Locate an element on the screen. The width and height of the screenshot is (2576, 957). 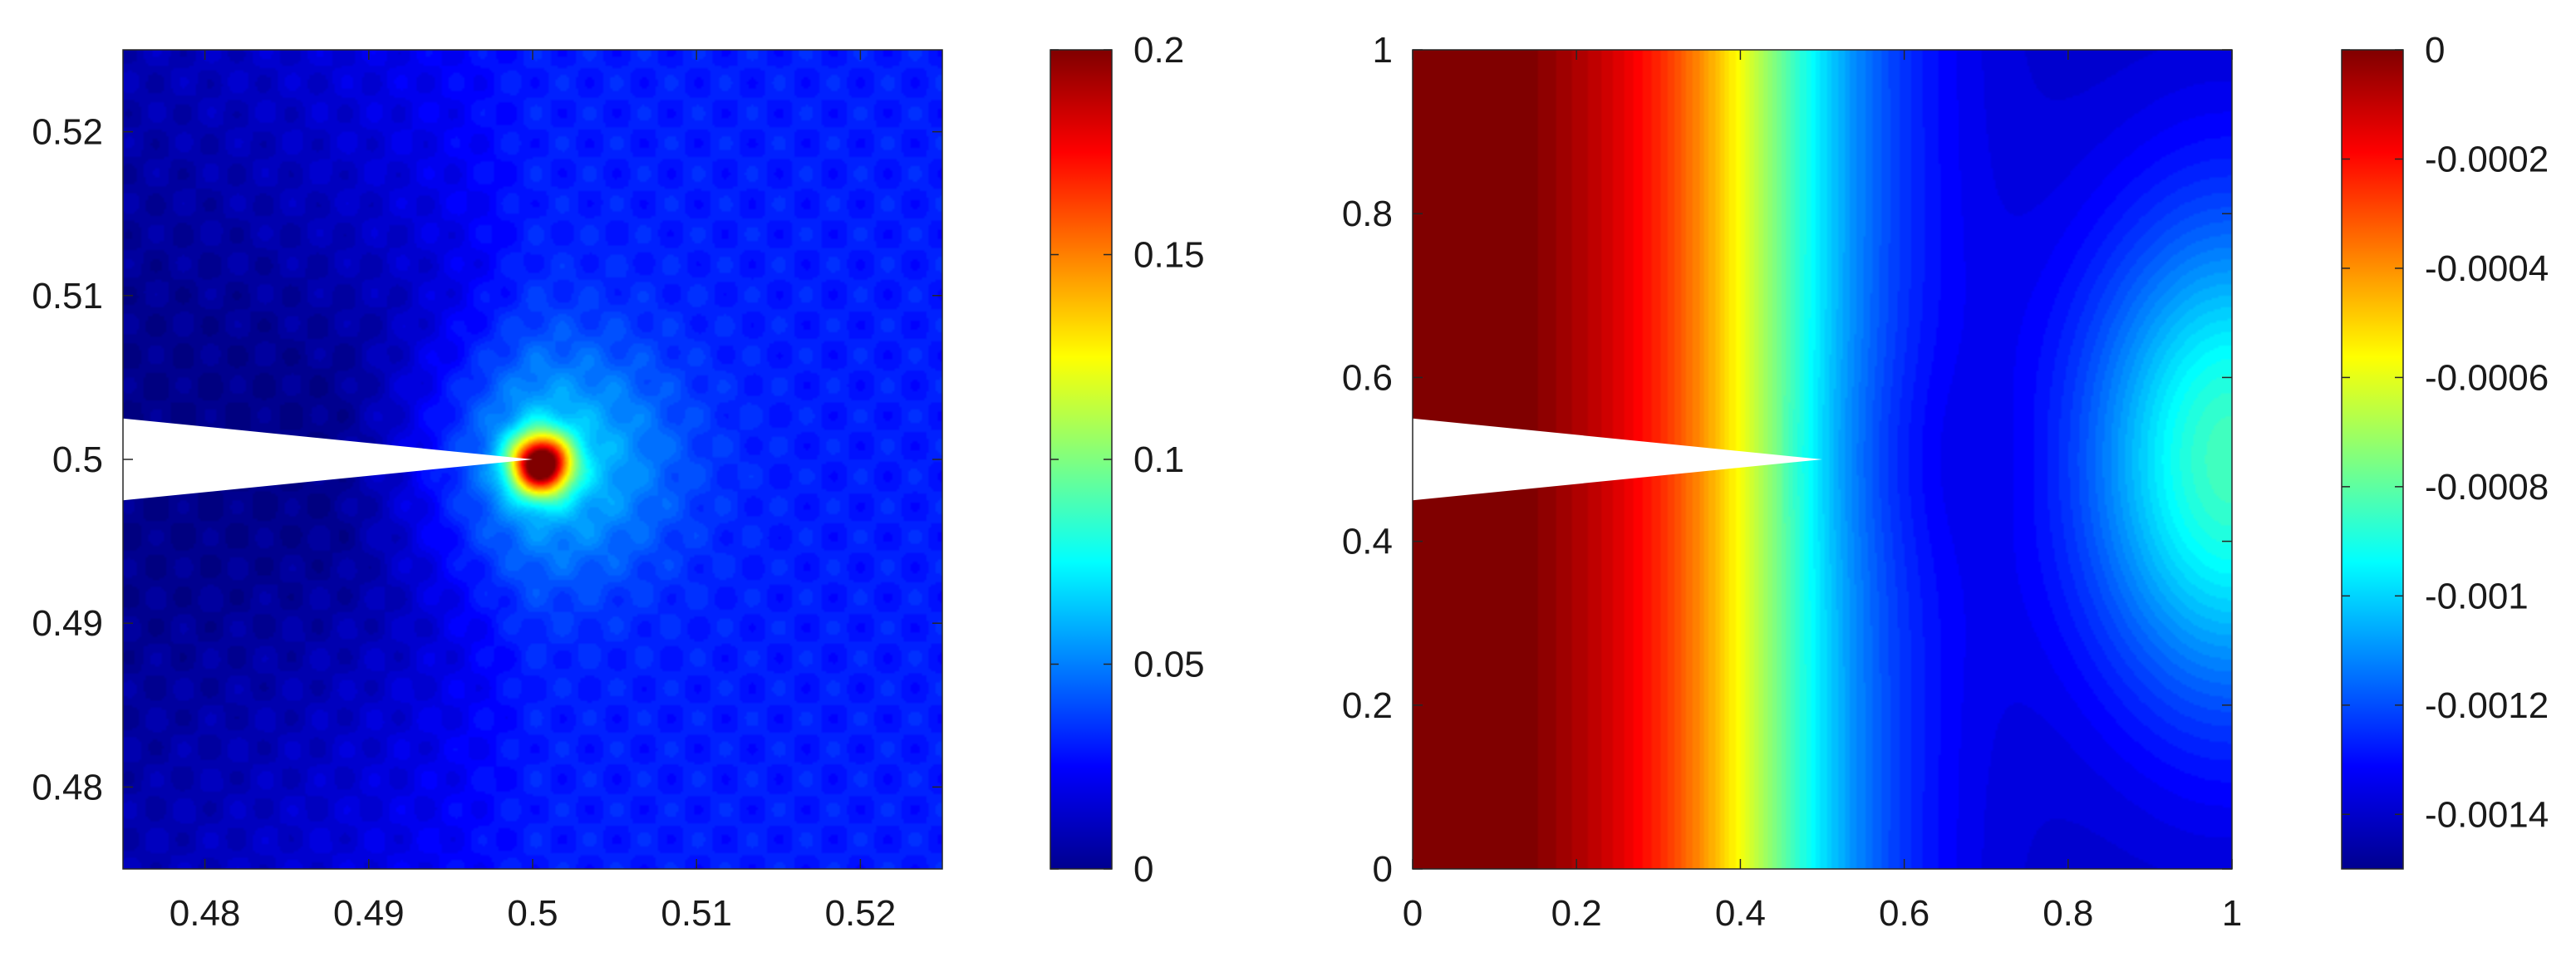
colorbar-tick-label: -0.0014 is located at coordinates (2487, 814).